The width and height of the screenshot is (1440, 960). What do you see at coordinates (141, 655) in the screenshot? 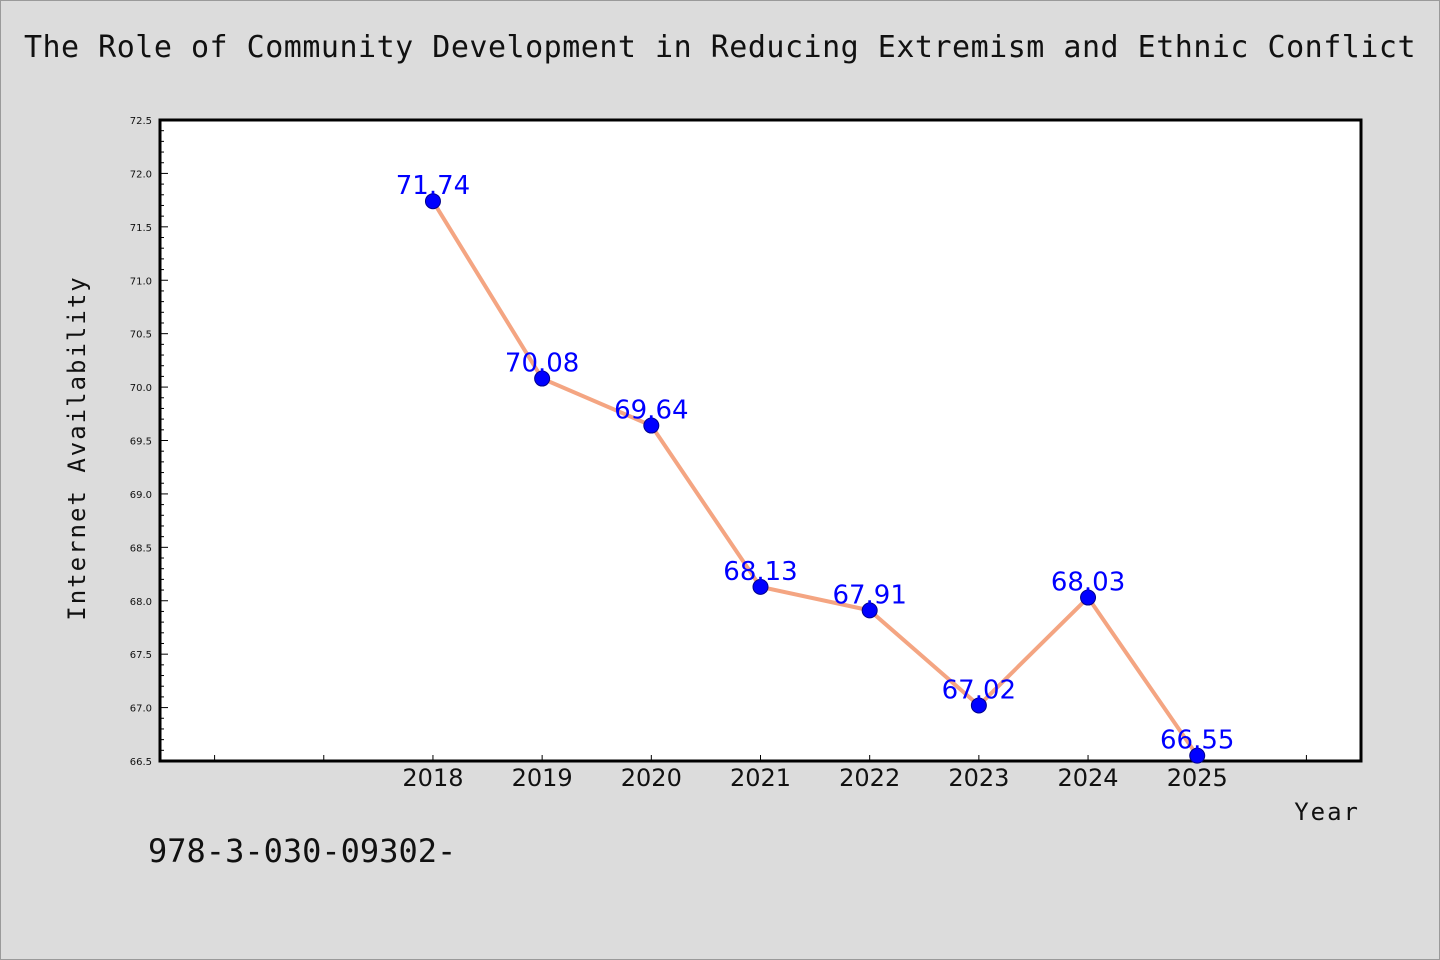
I see `y-tick-label: 67.5` at bounding box center [141, 655].